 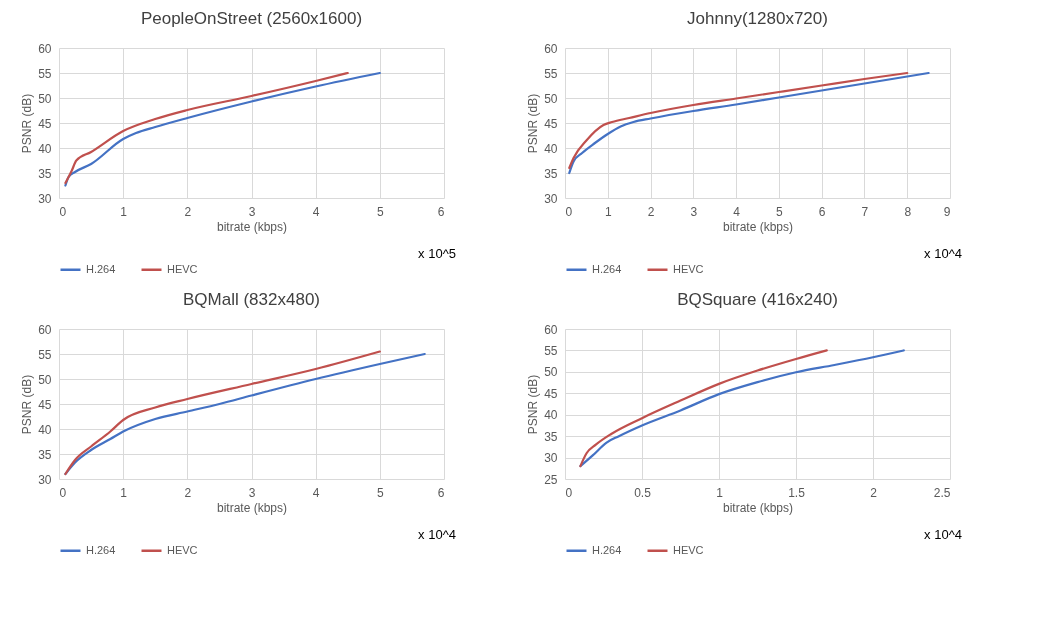 What do you see at coordinates (643, 492) in the screenshot?
I see `x-tick-label: 0.5` at bounding box center [643, 492].